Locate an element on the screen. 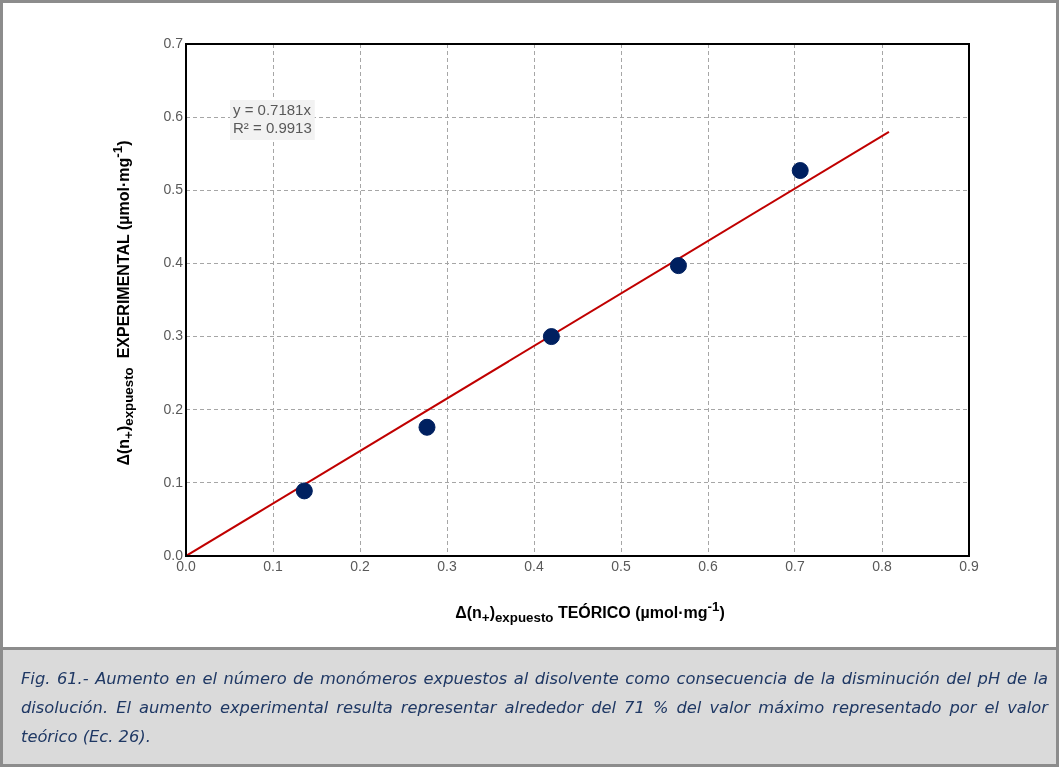 The width and height of the screenshot is (1059, 767). x-tick-label: 0.4 is located at coordinates (534, 566).